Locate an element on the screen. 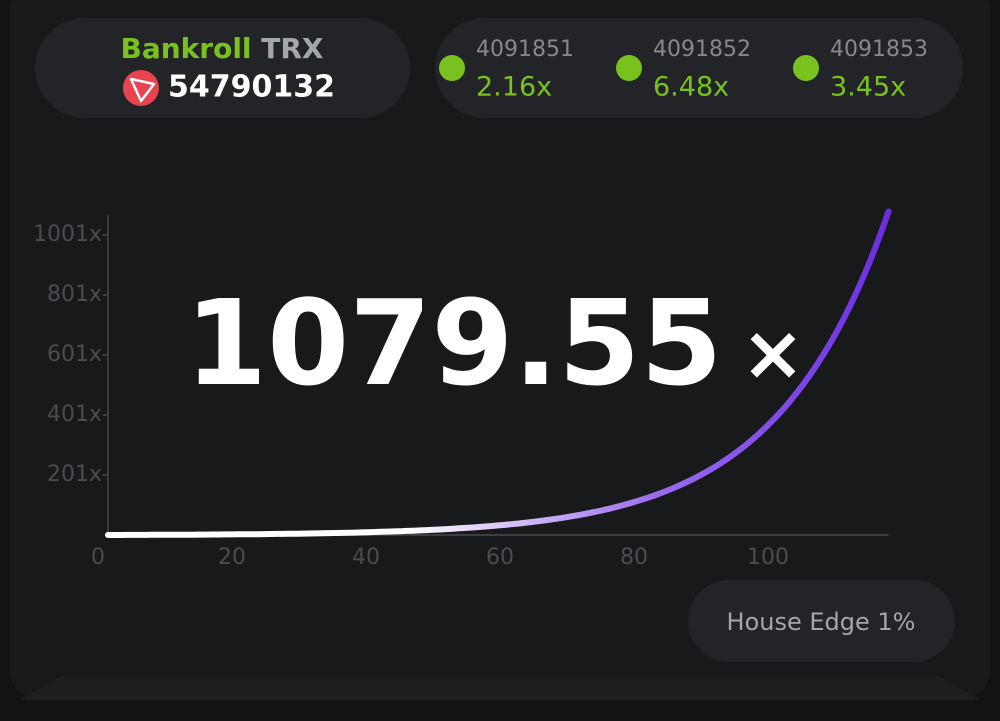  bankroll-currency: TRX is located at coordinates (292, 48).